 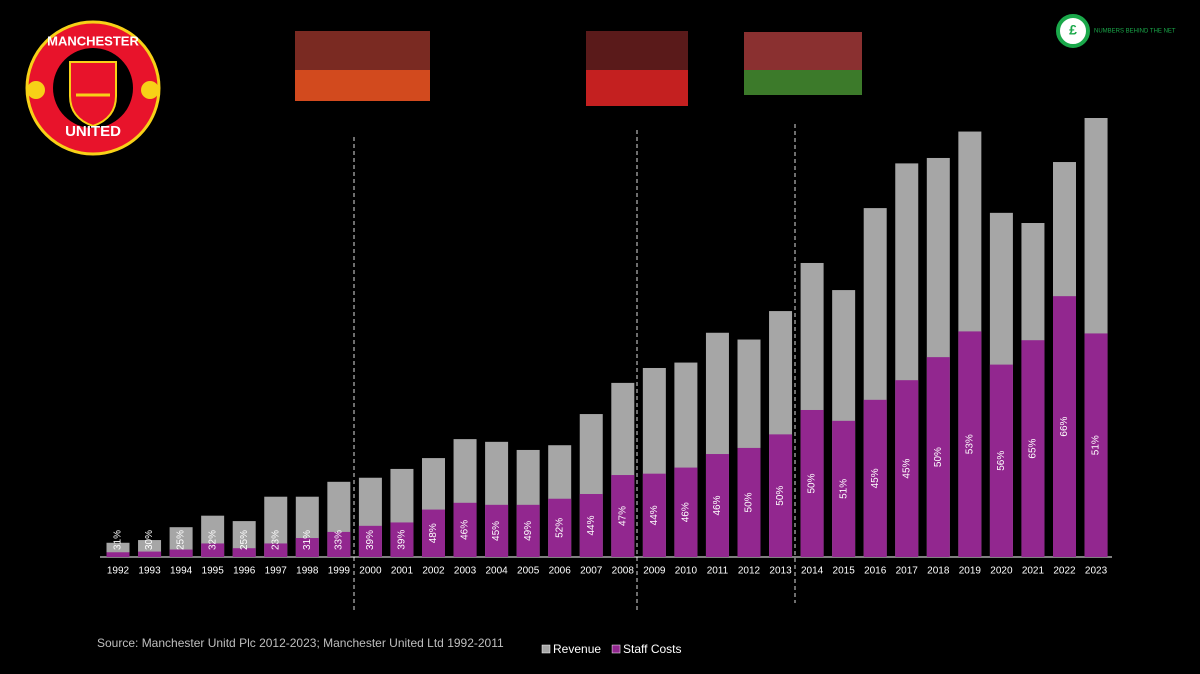 What do you see at coordinates (433, 571) in the screenshot?
I see `x-tick-label: 2002` at bounding box center [433, 571].